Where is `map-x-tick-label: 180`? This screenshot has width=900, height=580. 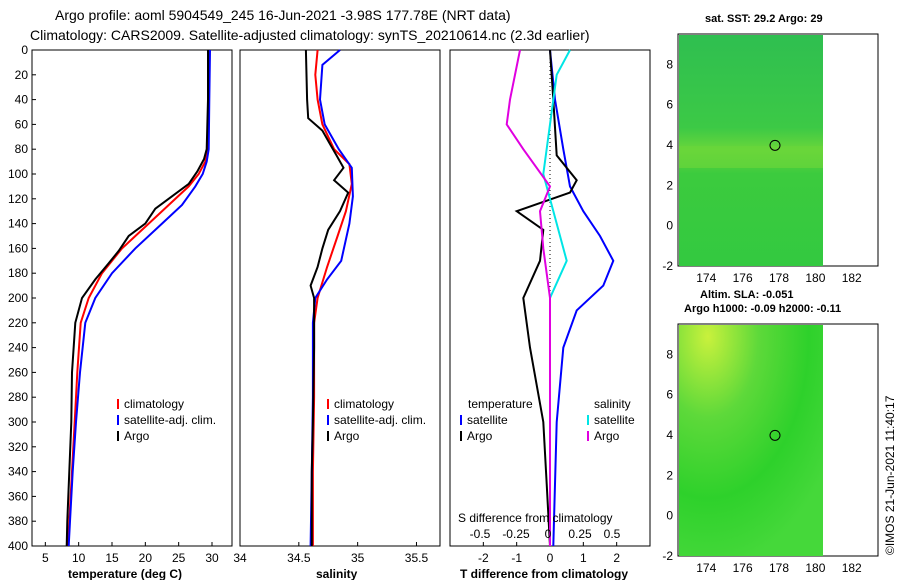
map-x-tick-label: 180 is located at coordinates (815, 278).